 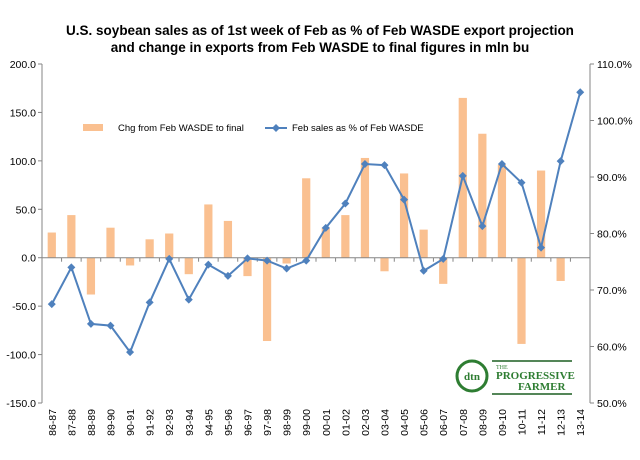 I want to click on x-tick-label-04-05: 04-05, so click(x=405, y=422).